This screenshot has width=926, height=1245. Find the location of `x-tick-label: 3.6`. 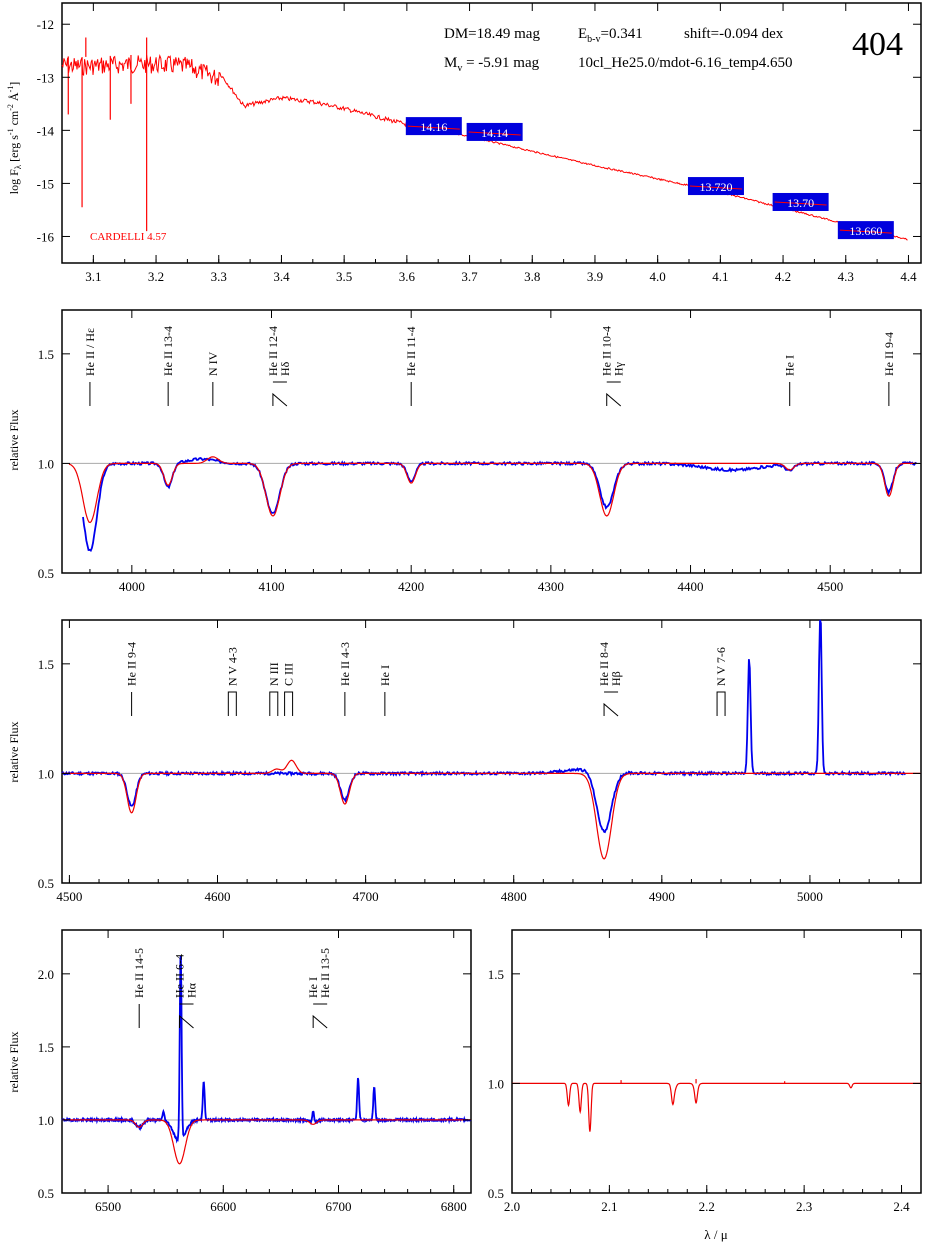

x-tick-label: 3.6 is located at coordinates (407, 276).